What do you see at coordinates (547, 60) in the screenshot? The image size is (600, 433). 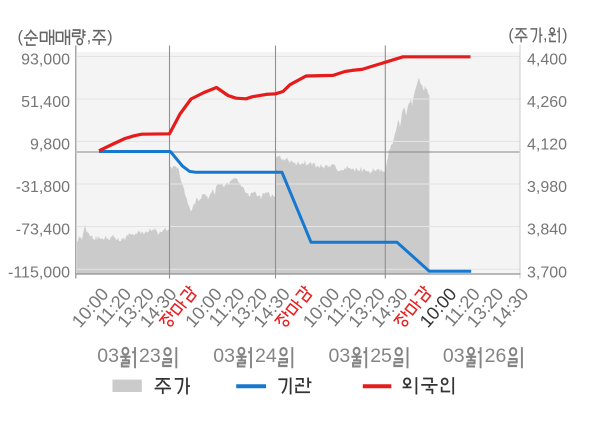 I see `svg-text: 4,400` at bounding box center [547, 60].